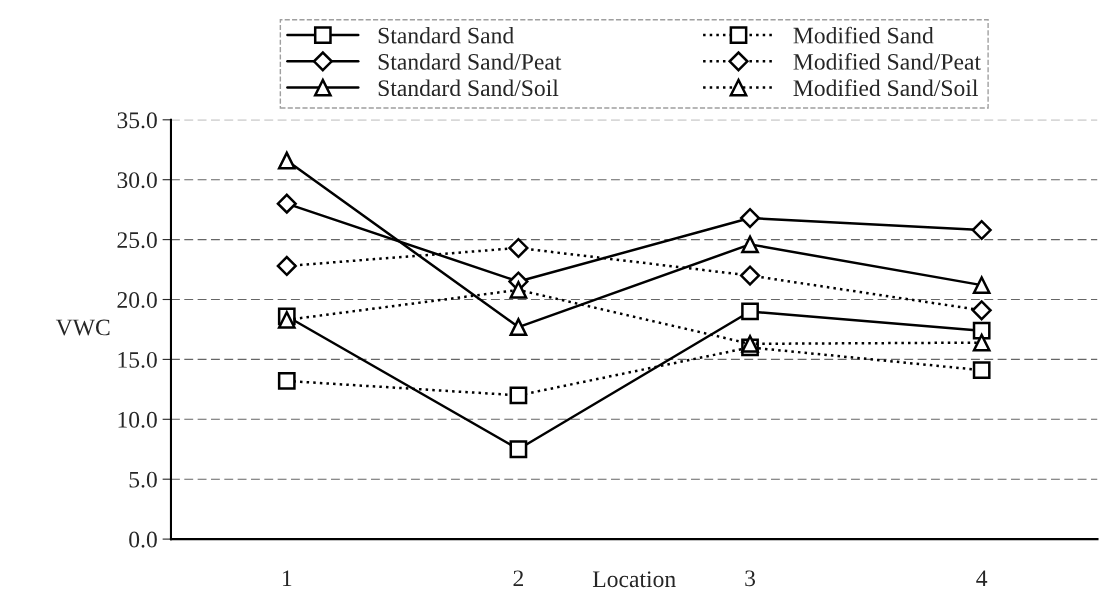 This screenshot has width=1103, height=599. Describe the element at coordinates (885, 88) in the screenshot. I see `legend-label: Modified Sand/Soil` at that location.